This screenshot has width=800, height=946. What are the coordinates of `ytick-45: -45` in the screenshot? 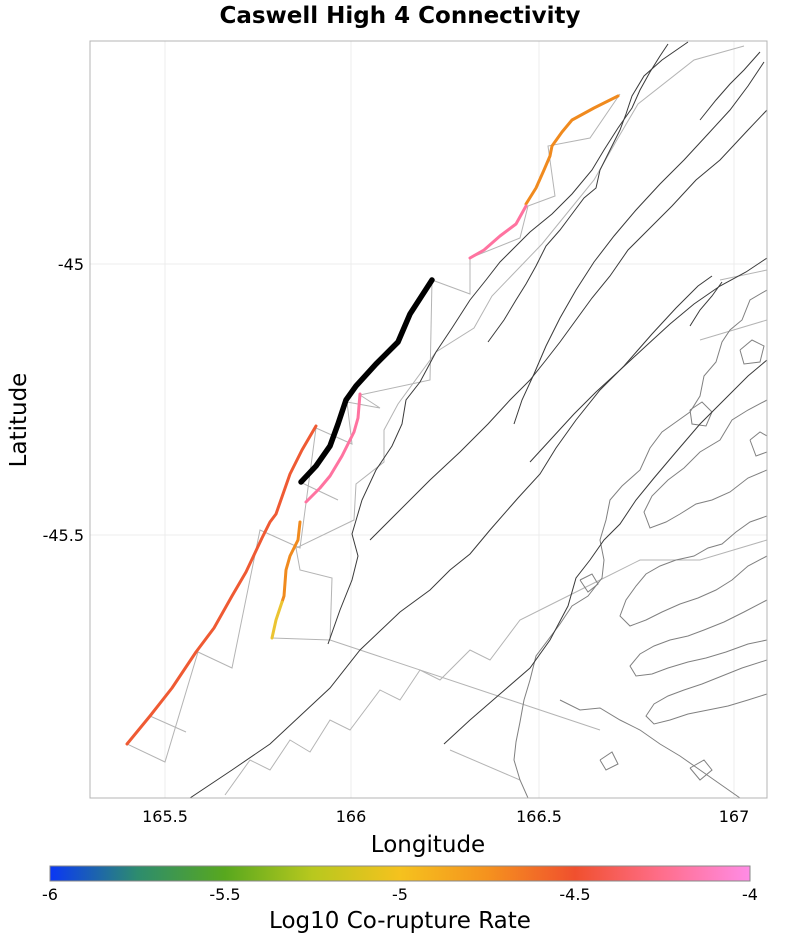 It's located at (71, 264).